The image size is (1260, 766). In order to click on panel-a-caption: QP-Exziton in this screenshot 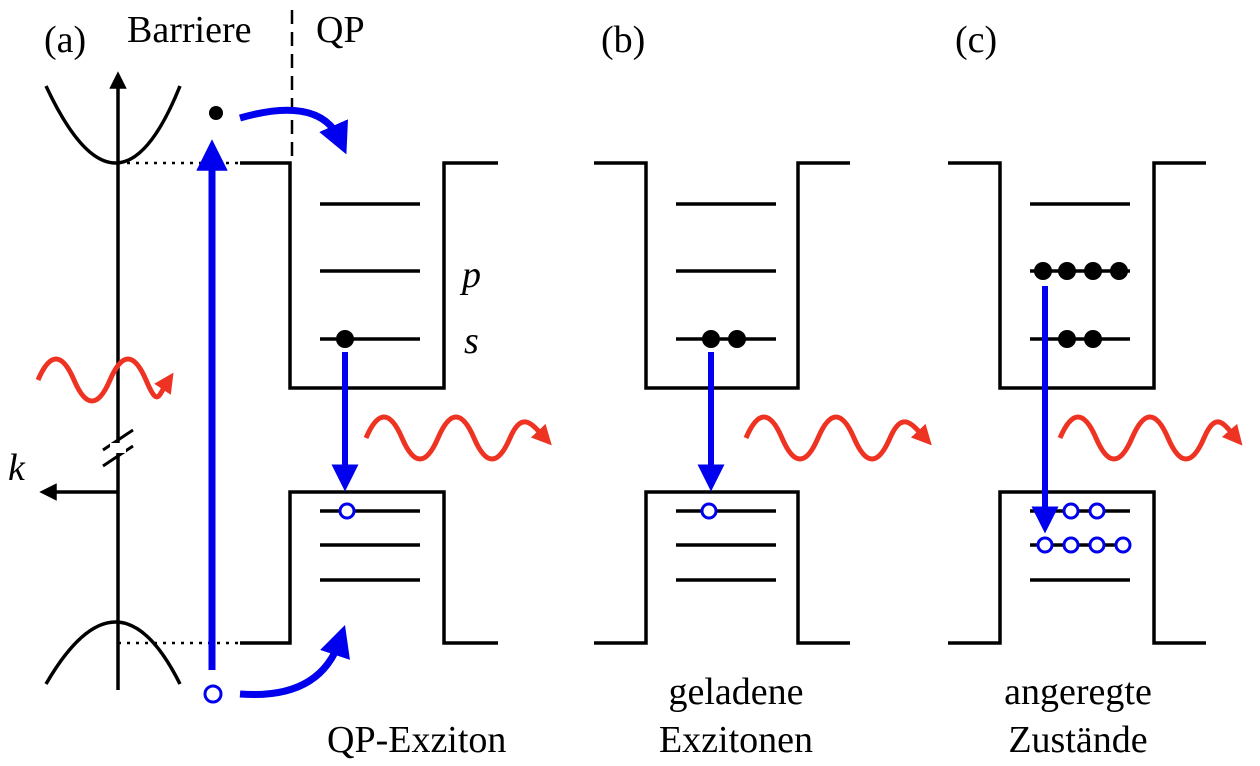, I will do `click(416, 740)`.